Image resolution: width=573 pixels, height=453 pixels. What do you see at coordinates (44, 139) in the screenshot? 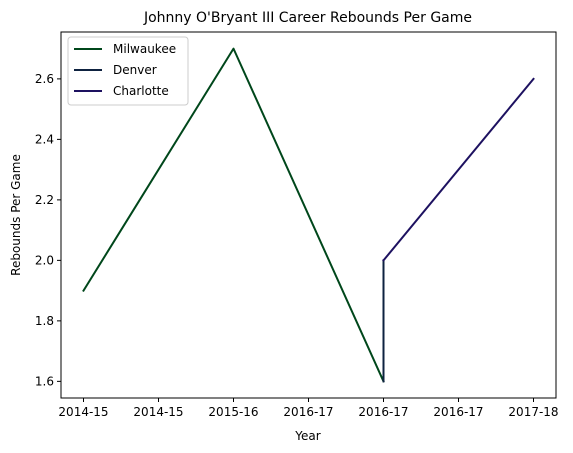
I see `y-tick-label: 2.4` at bounding box center [44, 139].